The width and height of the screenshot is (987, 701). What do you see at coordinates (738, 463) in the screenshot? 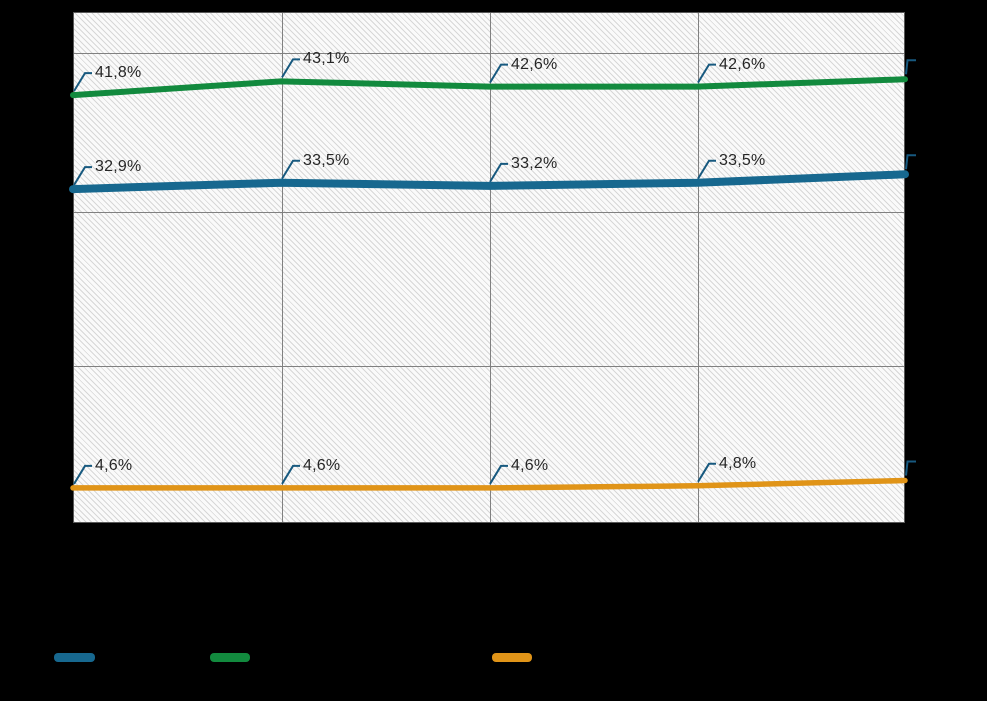
I see `data-label: 4,8%` at bounding box center [738, 463].